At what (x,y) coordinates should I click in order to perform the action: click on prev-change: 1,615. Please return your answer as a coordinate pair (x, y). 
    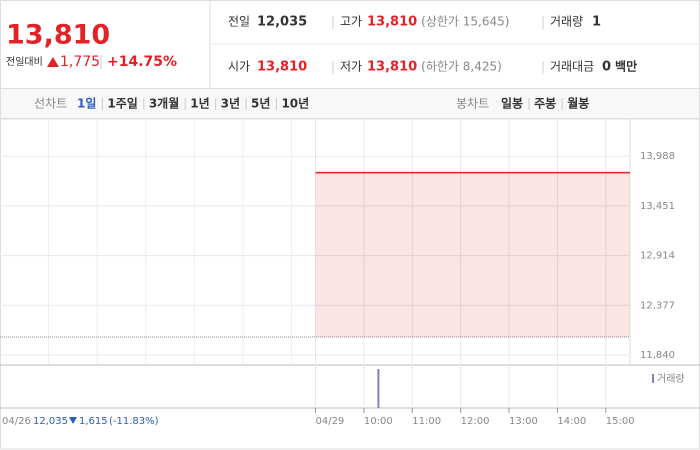
    Looking at the image, I should click on (93, 421).